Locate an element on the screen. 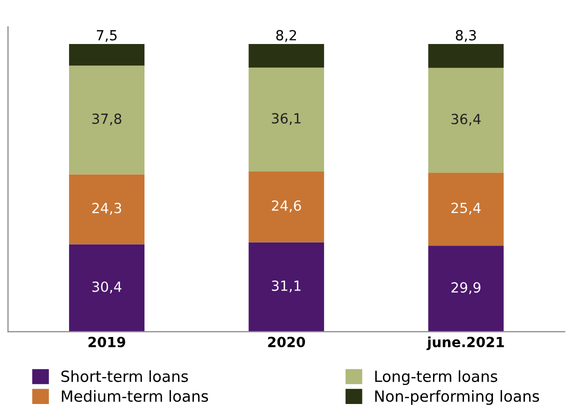 This screenshot has height=412, width=571. data-label: 25,4 is located at coordinates (466, 208).